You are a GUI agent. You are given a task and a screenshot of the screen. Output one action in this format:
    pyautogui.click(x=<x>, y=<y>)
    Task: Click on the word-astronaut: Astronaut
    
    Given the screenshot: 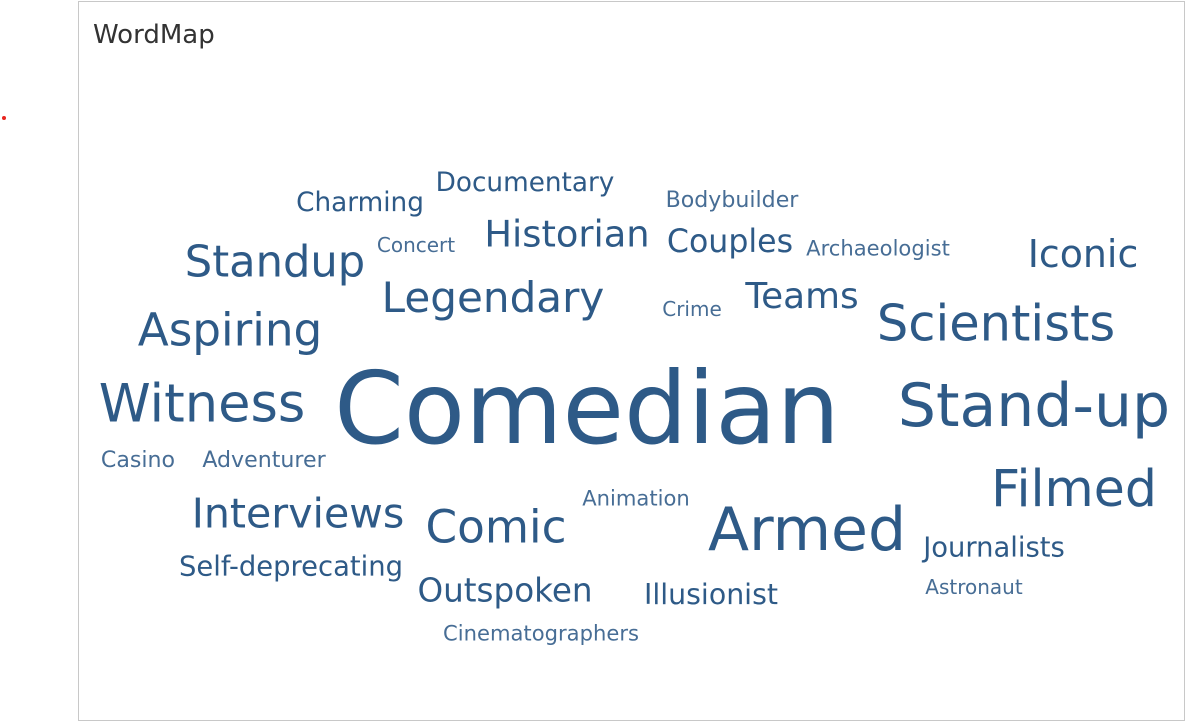 What is the action you would take?
    pyautogui.click(x=973, y=587)
    